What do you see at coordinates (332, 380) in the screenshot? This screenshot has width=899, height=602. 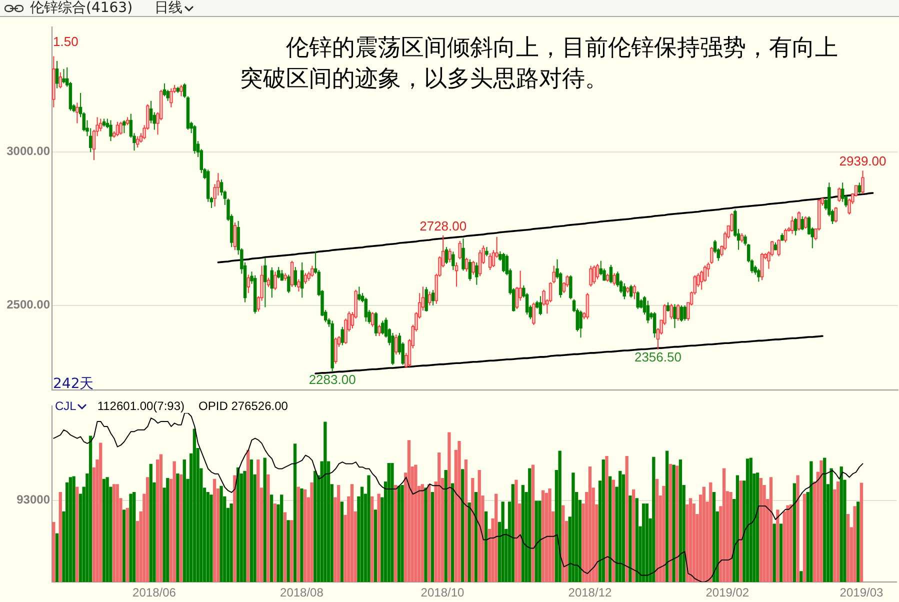 I see `annotation: 2283.00` at bounding box center [332, 380].